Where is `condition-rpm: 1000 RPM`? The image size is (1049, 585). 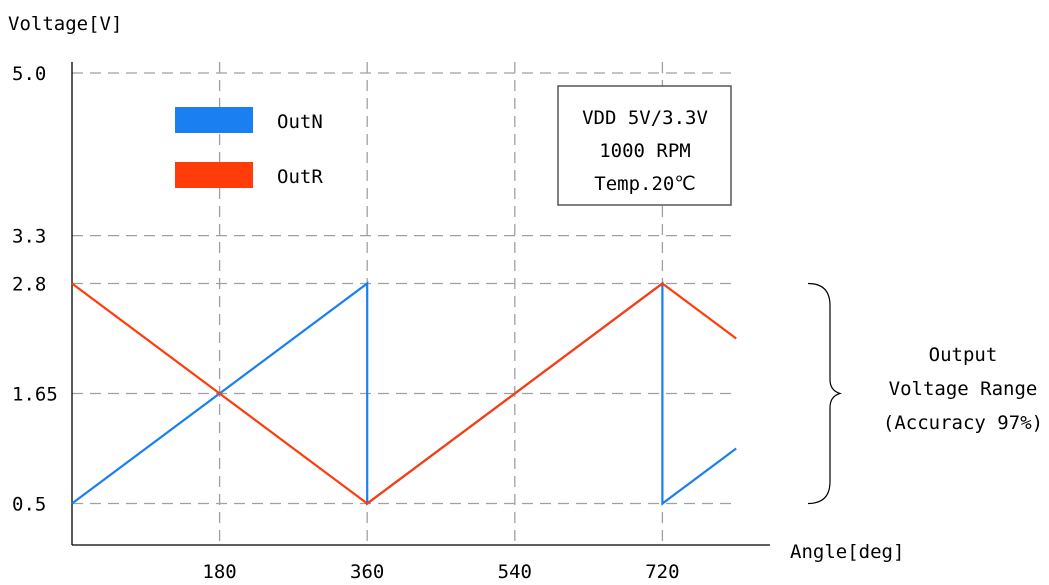 condition-rpm: 1000 RPM is located at coordinates (645, 151).